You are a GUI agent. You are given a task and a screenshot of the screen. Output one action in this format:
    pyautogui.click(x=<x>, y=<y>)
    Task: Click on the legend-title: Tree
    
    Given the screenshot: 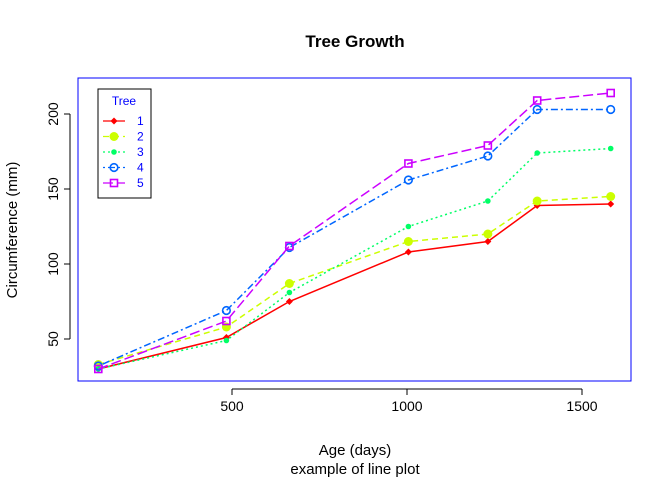 What is the action you would take?
    pyautogui.click(x=124, y=101)
    